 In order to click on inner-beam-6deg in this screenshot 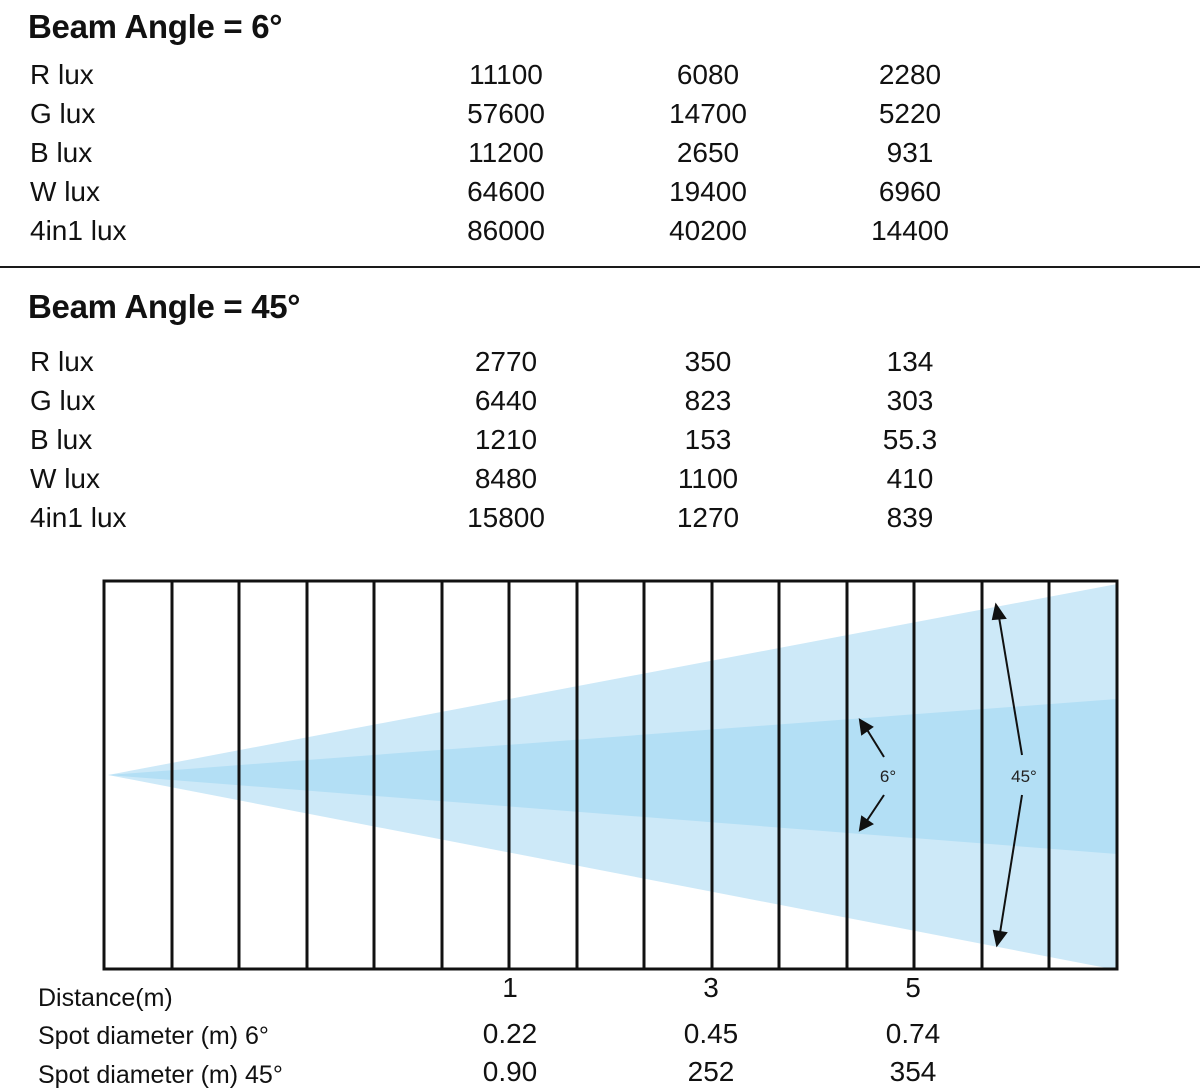, I will do `click(612, 776)`.